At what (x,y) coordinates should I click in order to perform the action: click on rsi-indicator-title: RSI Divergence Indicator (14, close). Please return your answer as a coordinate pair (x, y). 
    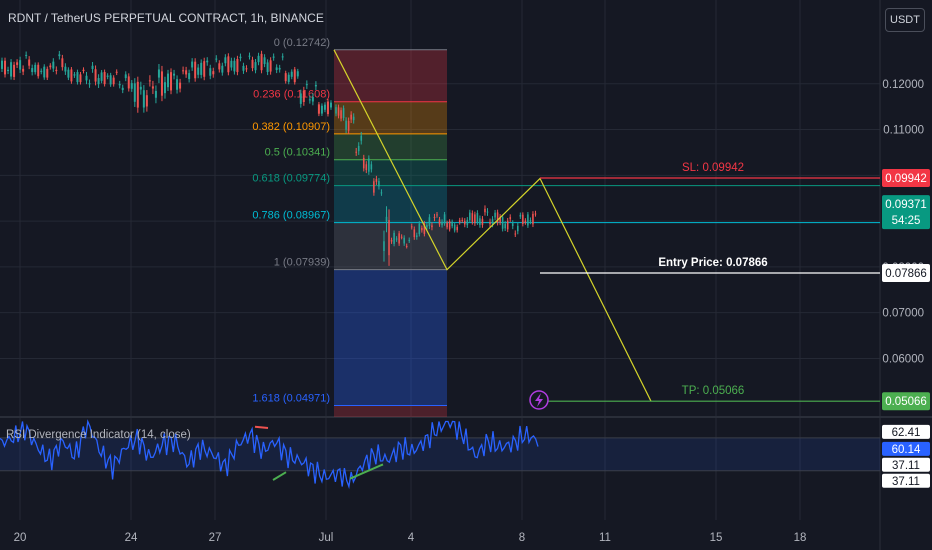
    Looking at the image, I should click on (98, 435).